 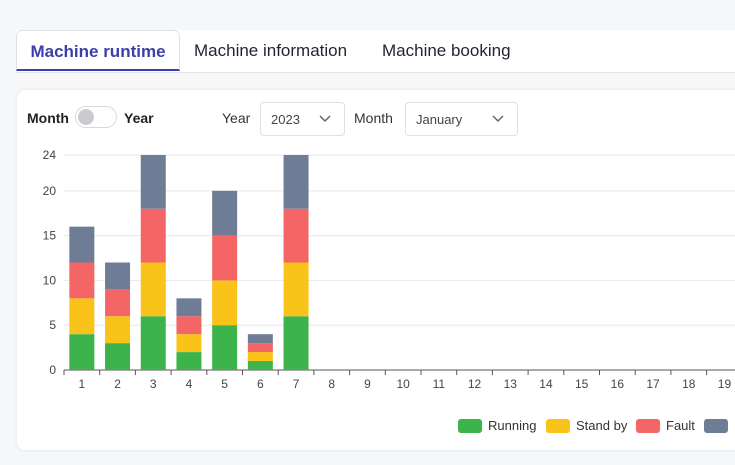 What do you see at coordinates (86, 117) in the screenshot?
I see `toggle-knob` at bounding box center [86, 117].